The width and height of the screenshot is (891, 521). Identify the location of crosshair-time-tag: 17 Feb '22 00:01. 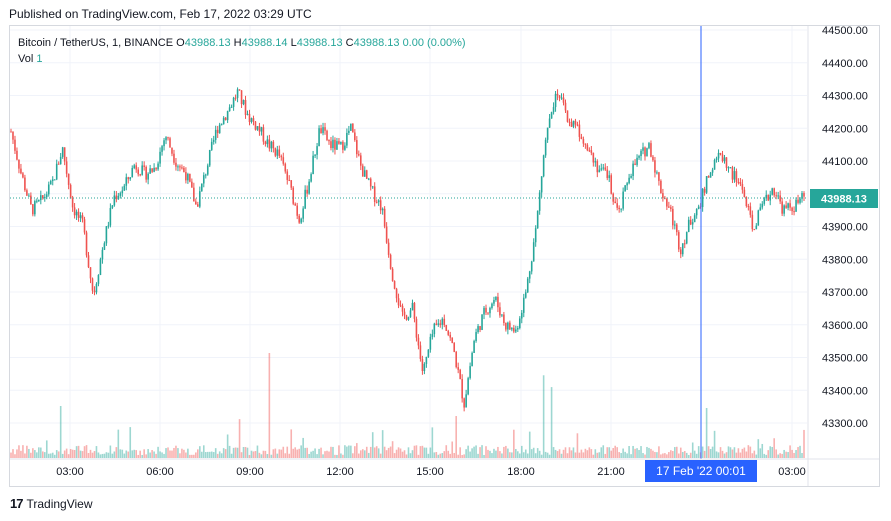
(701, 471).